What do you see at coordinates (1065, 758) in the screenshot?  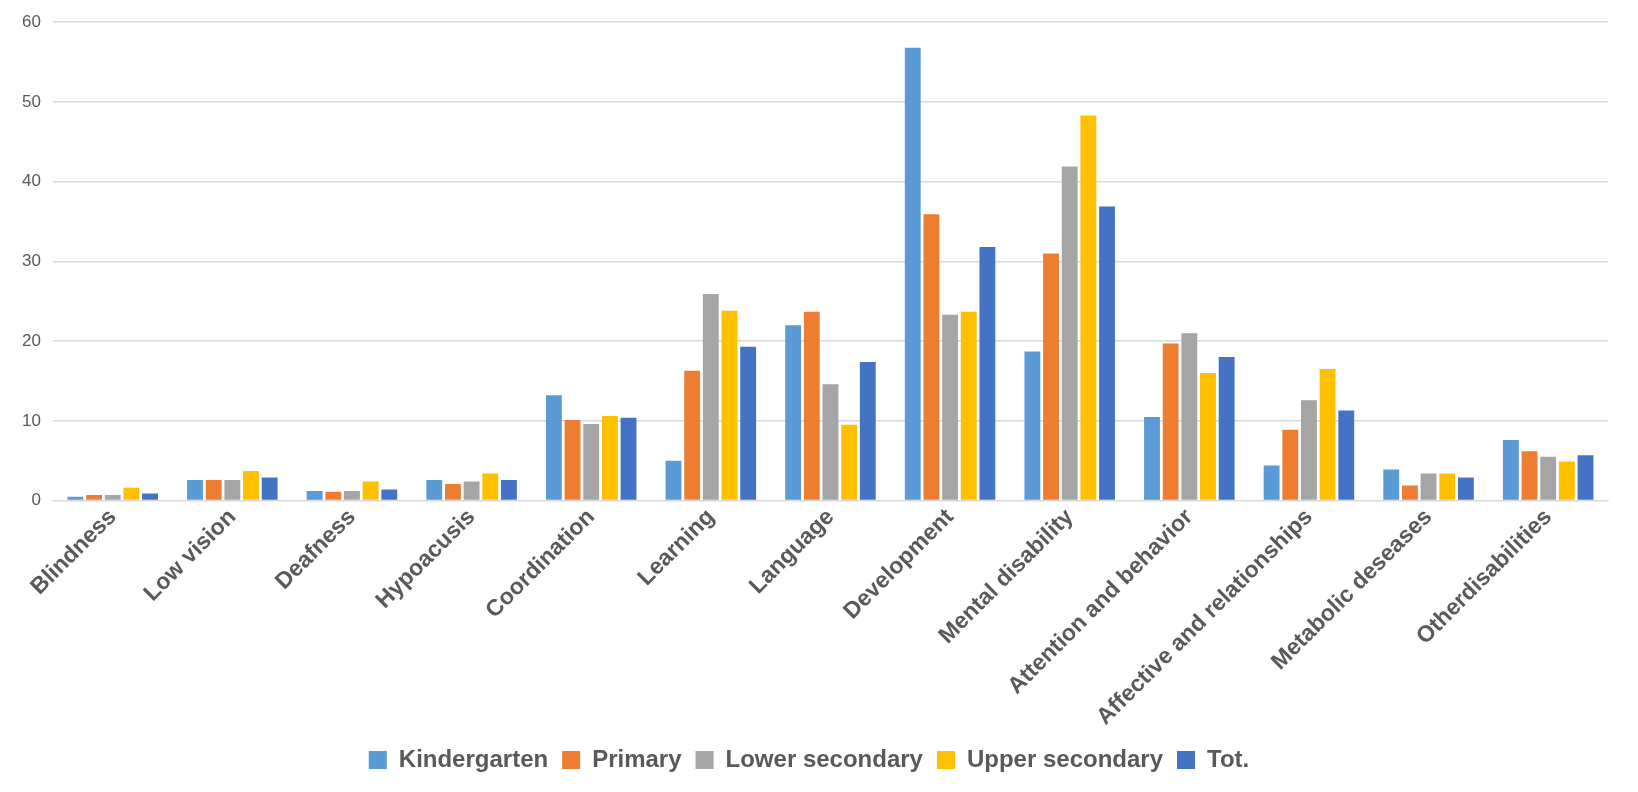 I see `legend-label: Upper secondary` at bounding box center [1065, 758].